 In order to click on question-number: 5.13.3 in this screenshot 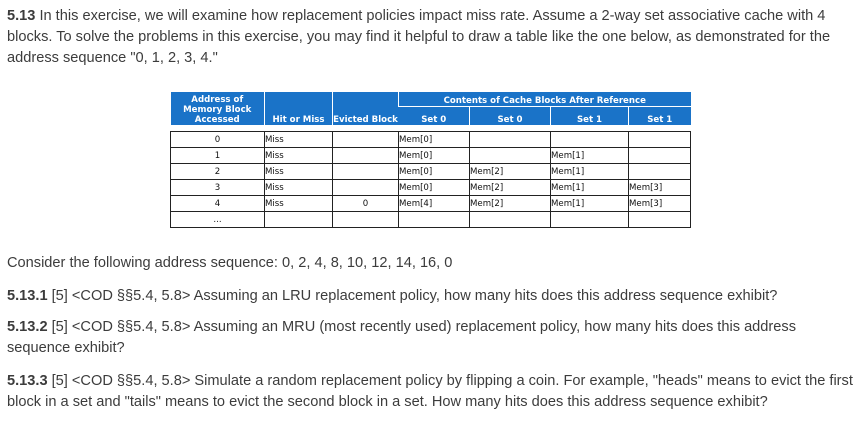, I will do `click(27, 381)`.